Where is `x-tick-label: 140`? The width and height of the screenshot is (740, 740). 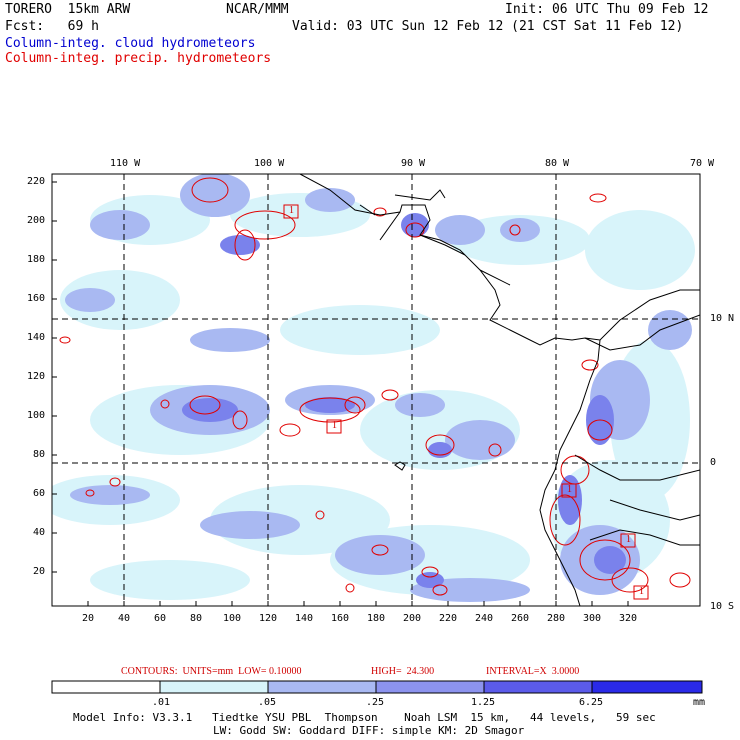 x-tick-label: 140 is located at coordinates (304, 618).